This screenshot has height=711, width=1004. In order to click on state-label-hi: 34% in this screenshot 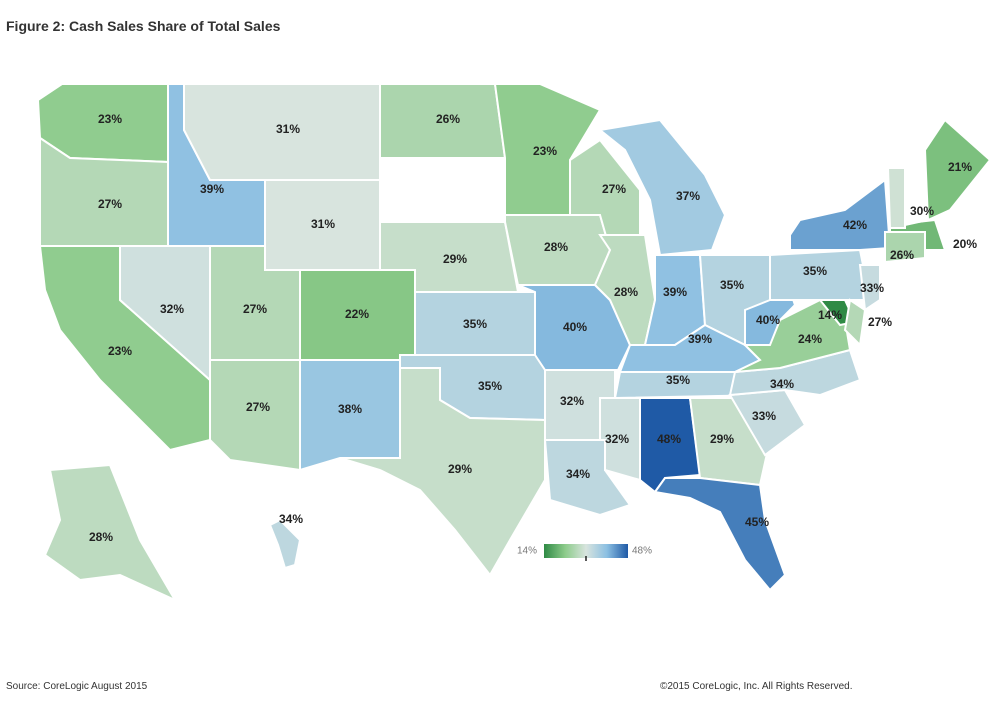, I will do `click(291, 519)`.